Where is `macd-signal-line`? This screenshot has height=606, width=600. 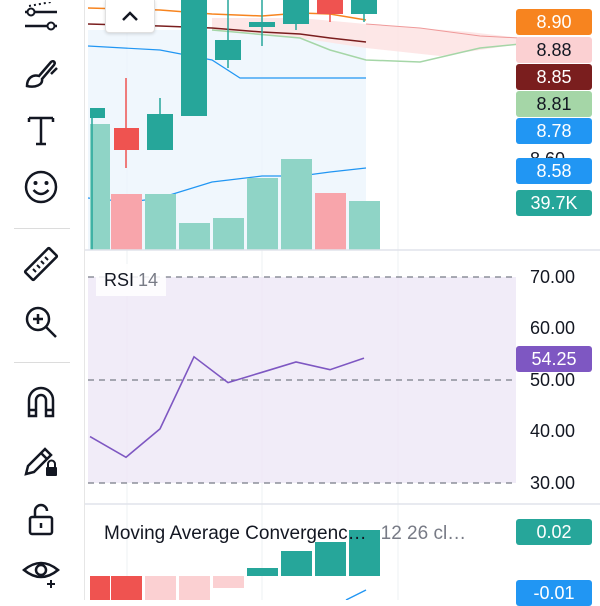 macd-signal-line is located at coordinates (356, 594).